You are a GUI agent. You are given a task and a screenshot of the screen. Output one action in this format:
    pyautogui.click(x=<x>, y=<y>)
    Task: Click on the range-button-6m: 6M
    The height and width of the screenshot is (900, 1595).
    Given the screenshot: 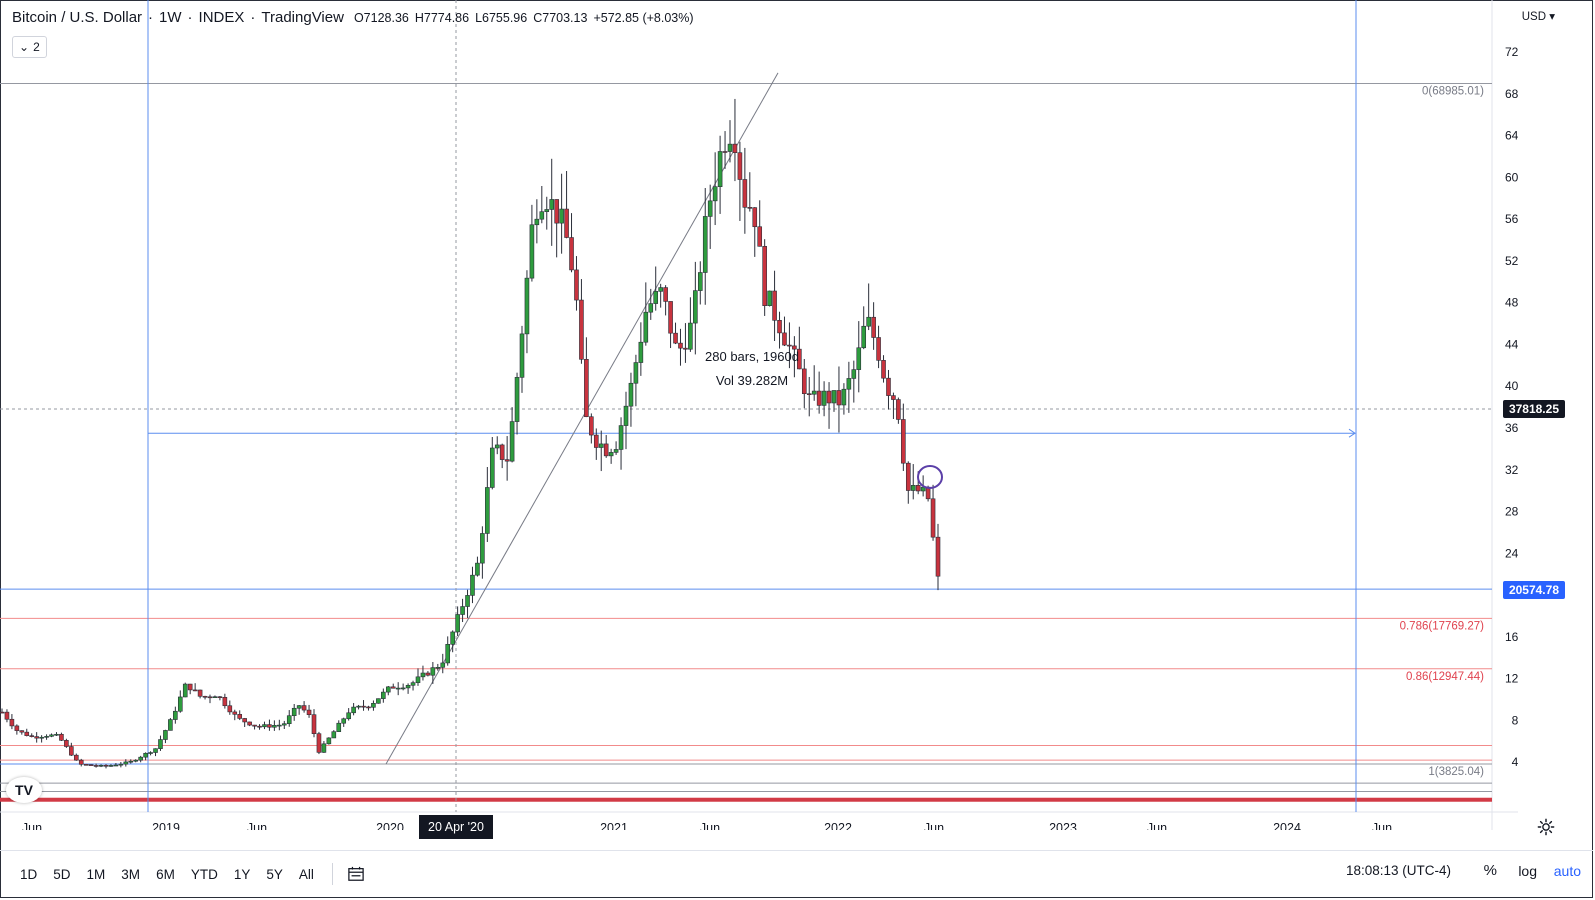 What is the action you would take?
    pyautogui.click(x=165, y=874)
    